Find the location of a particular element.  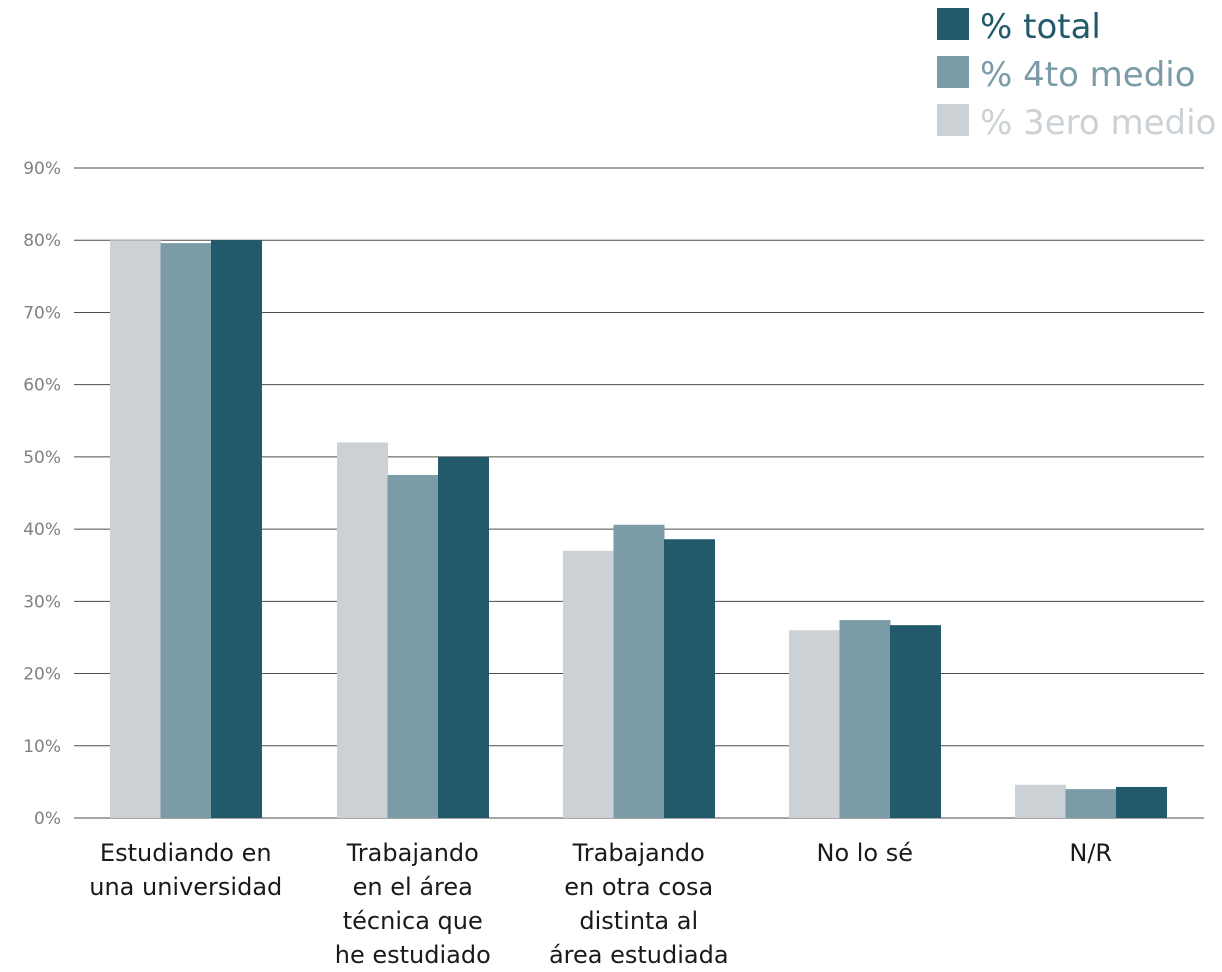

y-tick-label: 50% is located at coordinates (42, 458).